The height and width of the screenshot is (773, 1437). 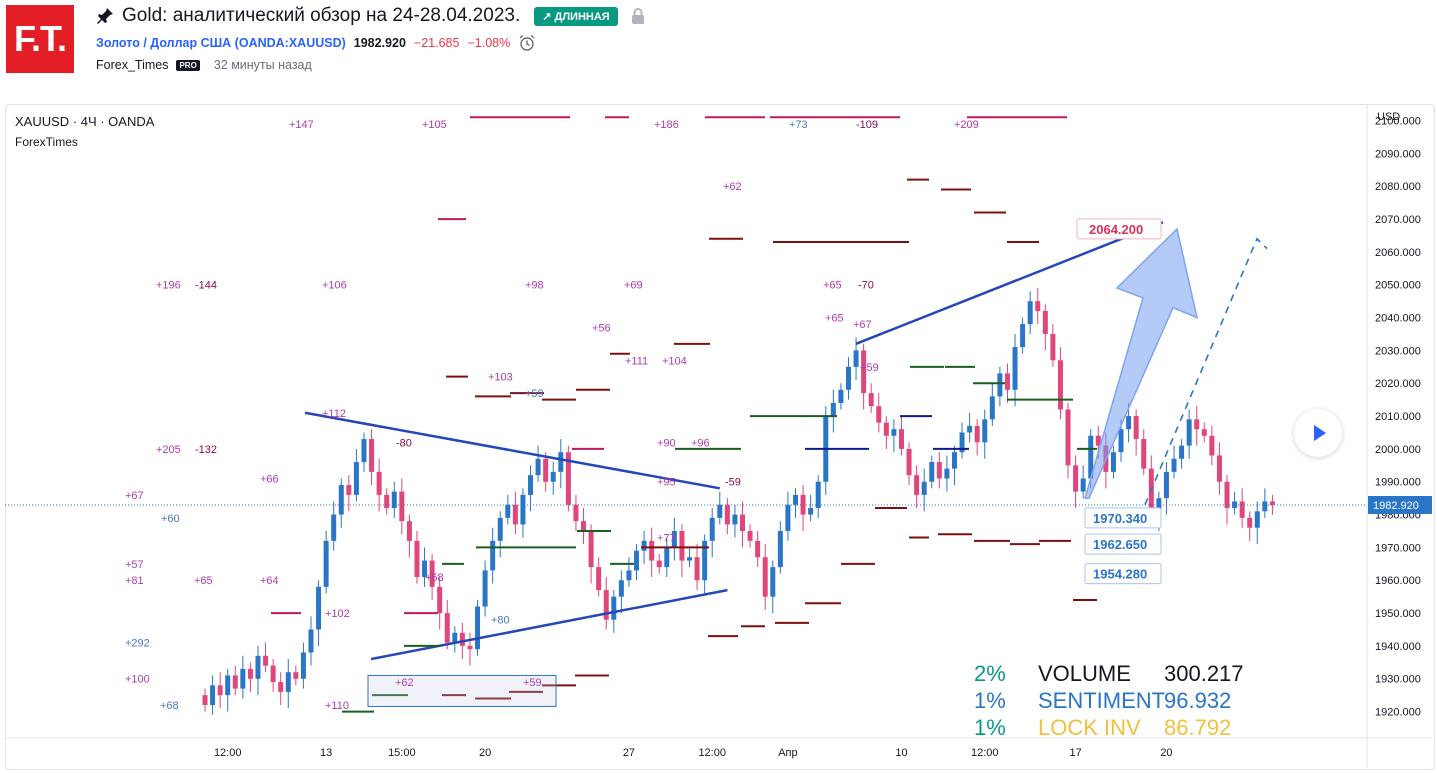 What do you see at coordinates (1400, 504) in the screenshot?
I see `current-price-tag` at bounding box center [1400, 504].